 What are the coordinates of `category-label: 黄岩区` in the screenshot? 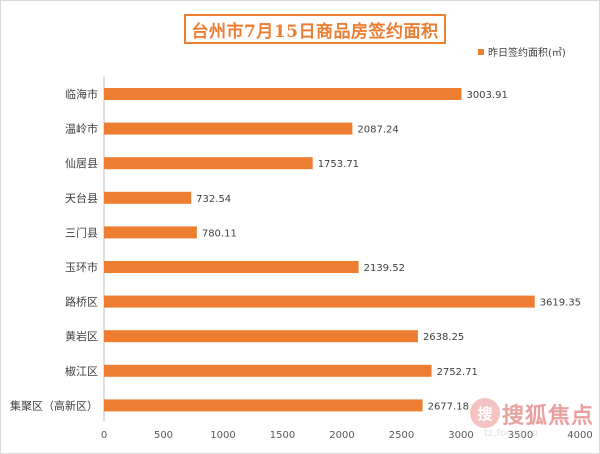 It's located at (81, 336).